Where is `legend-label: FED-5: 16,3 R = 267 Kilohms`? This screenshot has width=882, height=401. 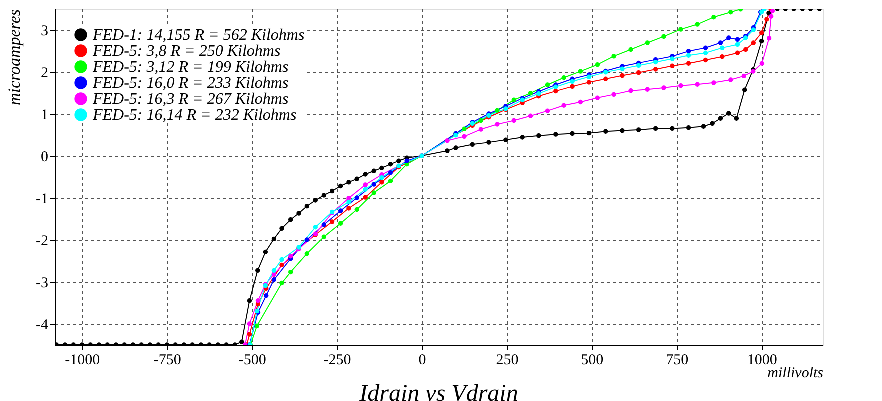 legend-label: FED-5: 16,3 R = 267 Kilohms is located at coordinates (190, 99).